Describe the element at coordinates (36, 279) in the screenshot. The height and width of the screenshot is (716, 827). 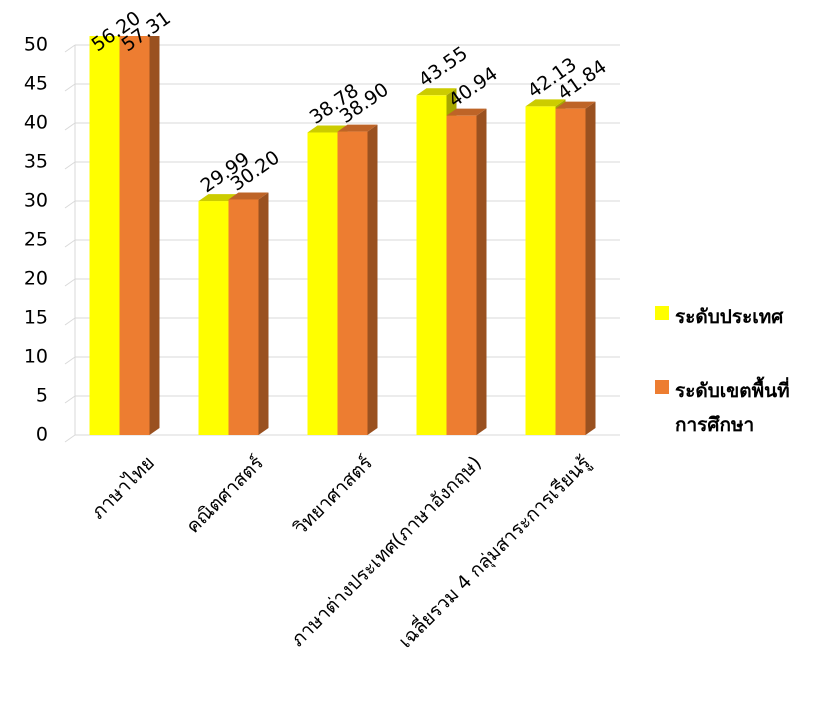
I see `y-tick-label: 20` at that location.